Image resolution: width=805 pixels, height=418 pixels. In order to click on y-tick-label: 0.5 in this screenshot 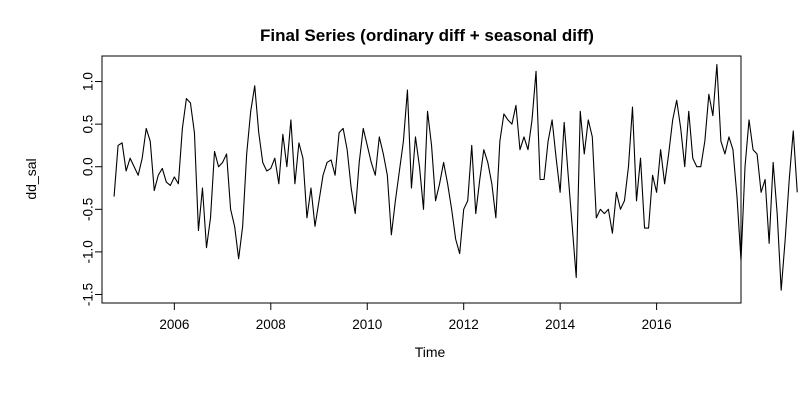, I will do `click(88, 124)`.